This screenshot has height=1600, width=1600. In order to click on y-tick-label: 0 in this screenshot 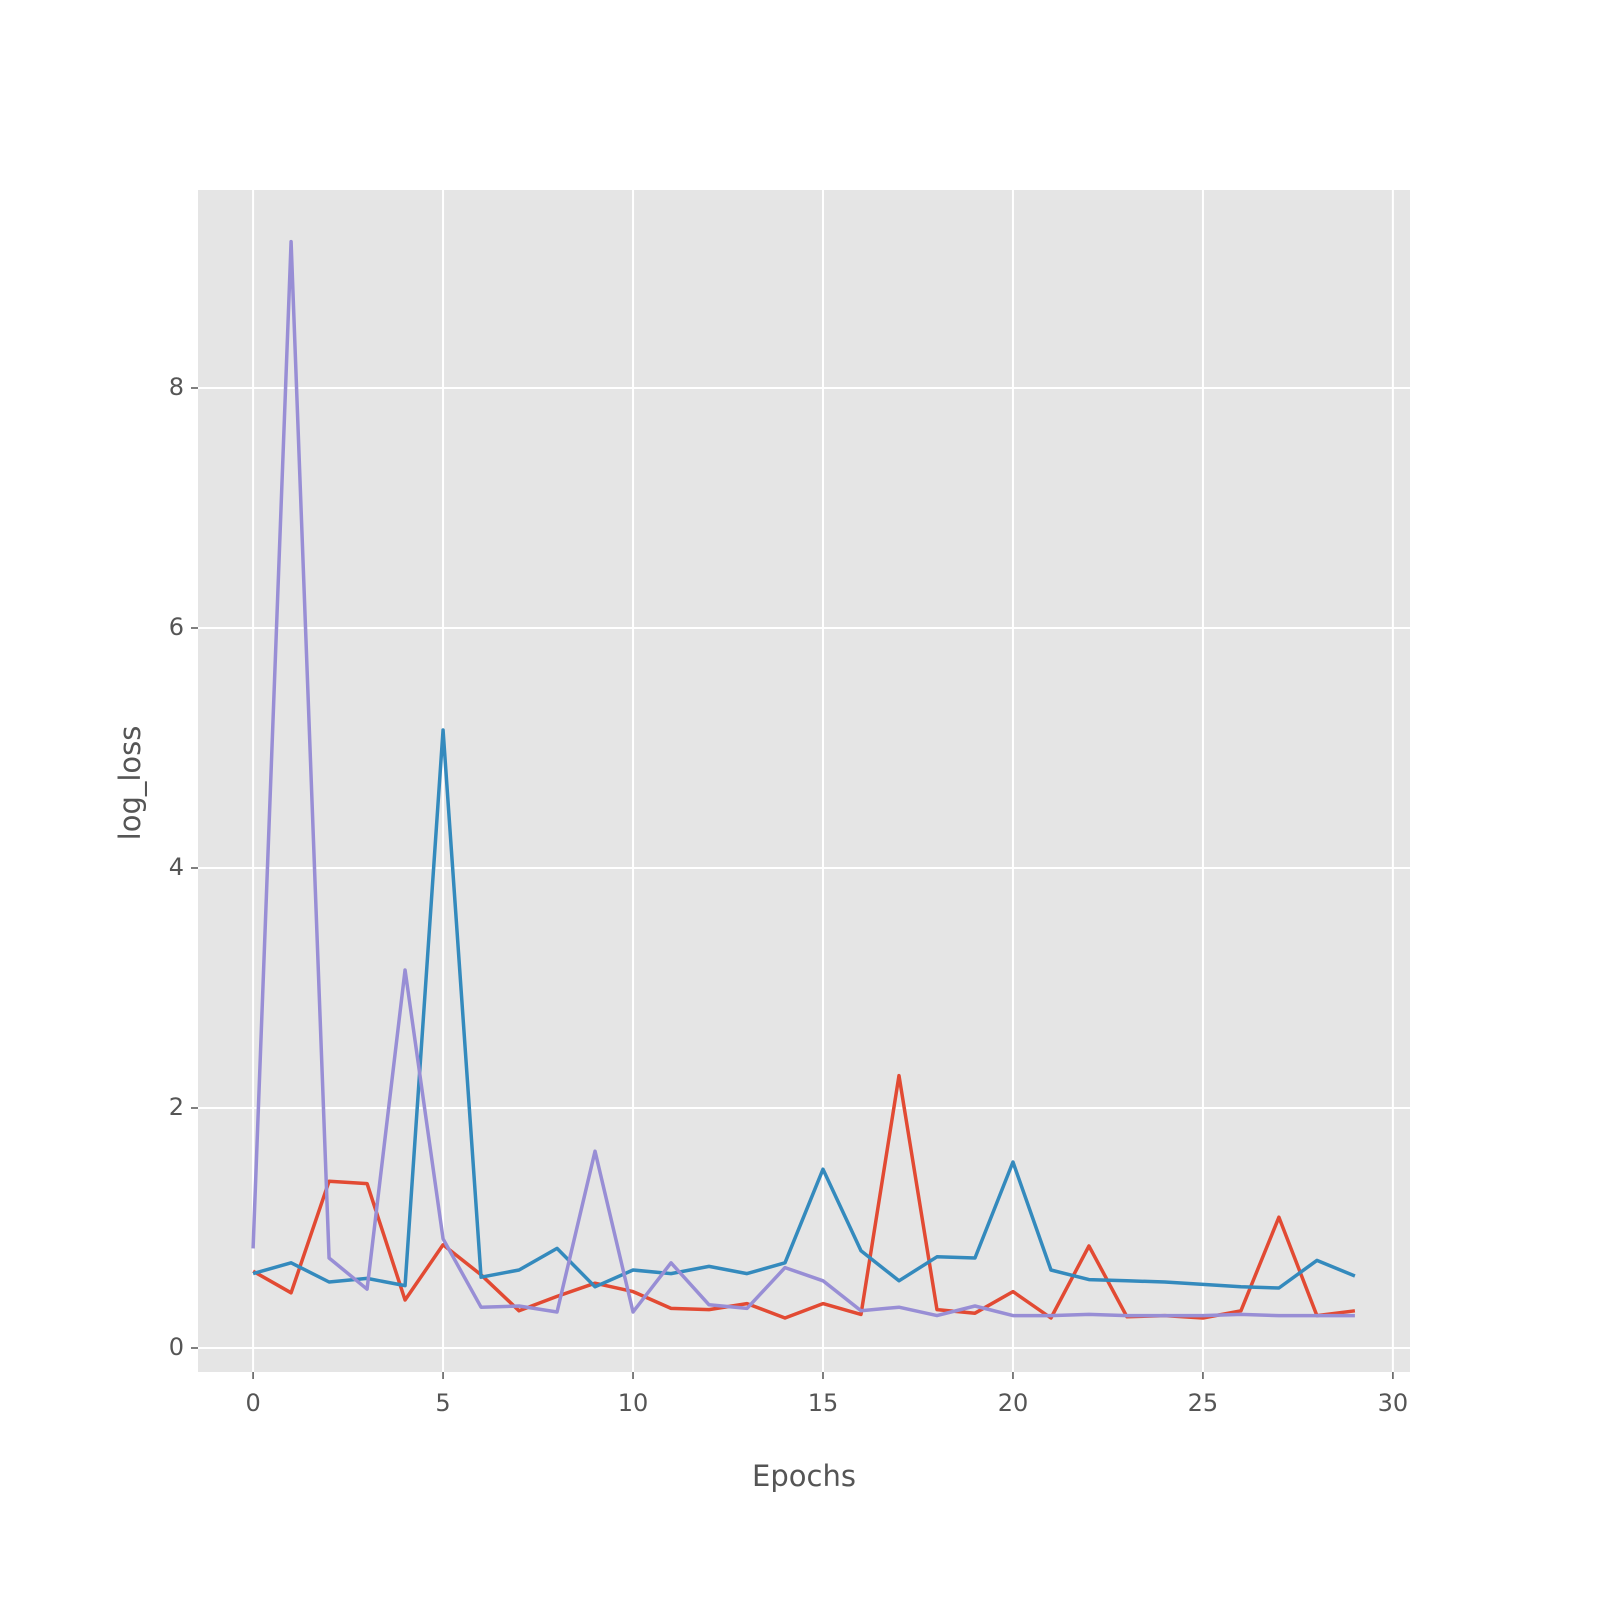, I will do `click(176, 1347)`.